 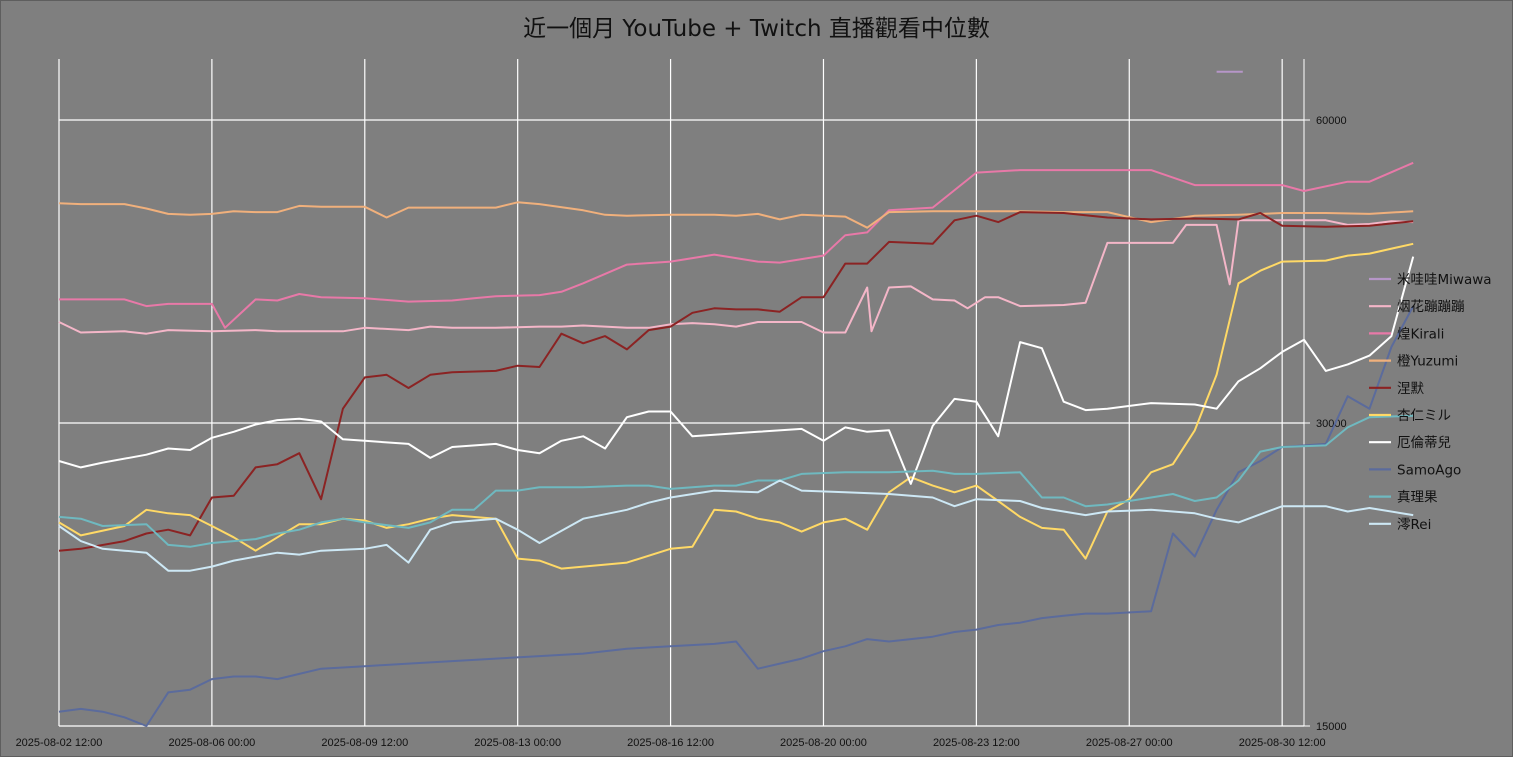 I want to click on chart-title: 近一個月 YouTube + Twitch 直播觀看中位數, so click(x=756, y=29).